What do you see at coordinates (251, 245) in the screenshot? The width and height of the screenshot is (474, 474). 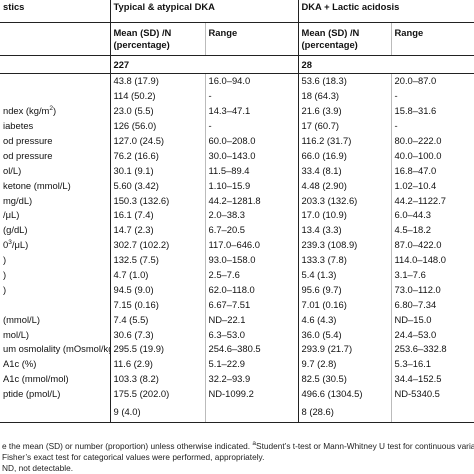 I see `range-group1-cell: 117.0–646.0` at bounding box center [251, 245].